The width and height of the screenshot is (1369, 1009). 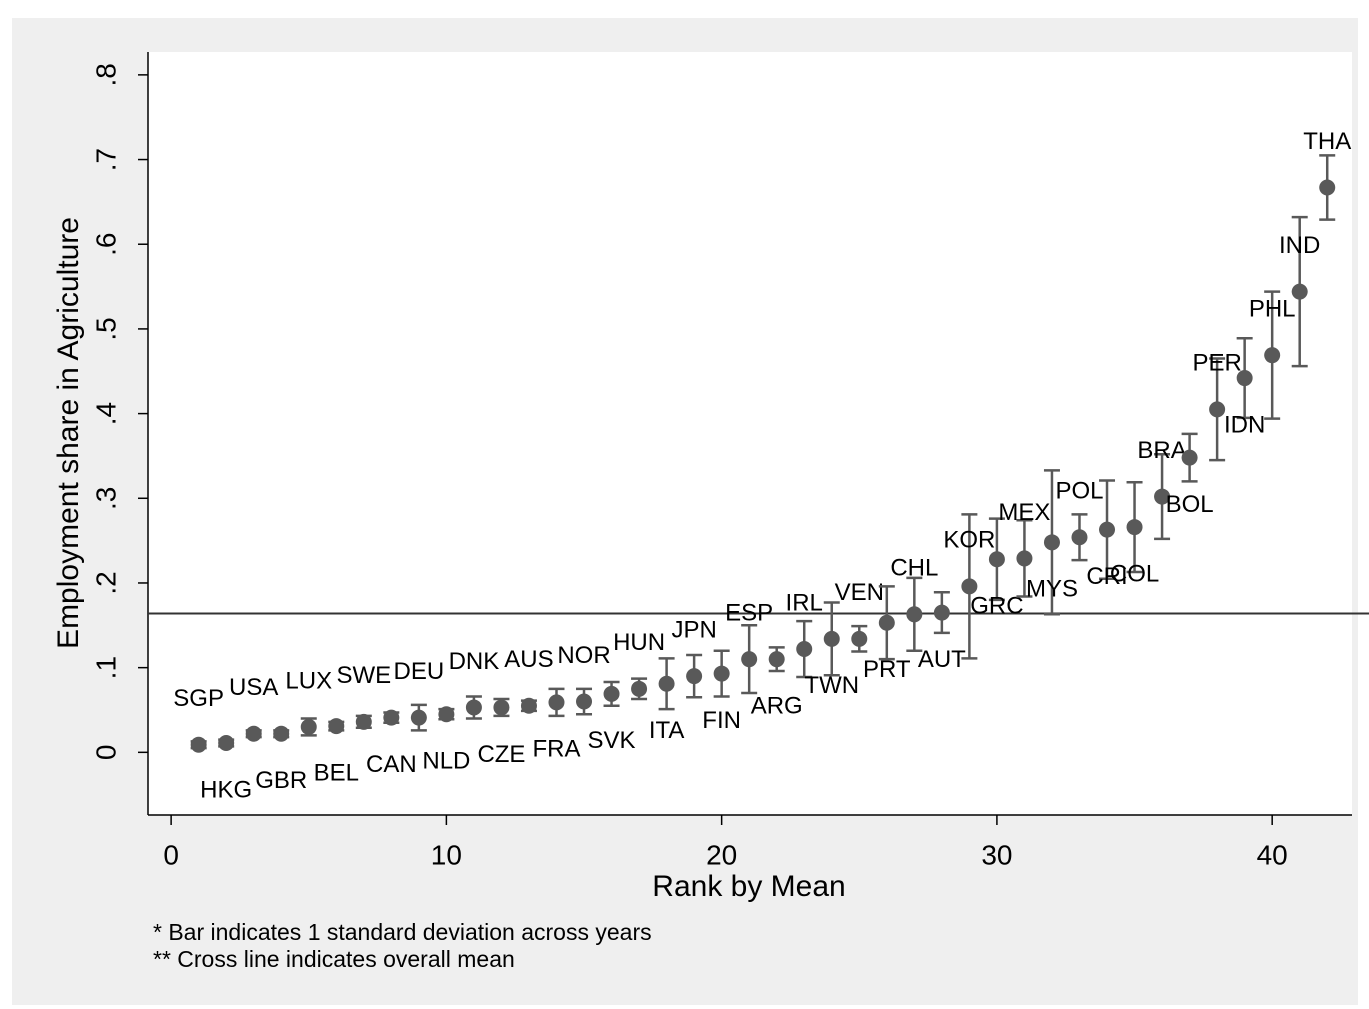 What do you see at coordinates (1106, 576) in the screenshot?
I see `point-label: CRI` at bounding box center [1106, 576].